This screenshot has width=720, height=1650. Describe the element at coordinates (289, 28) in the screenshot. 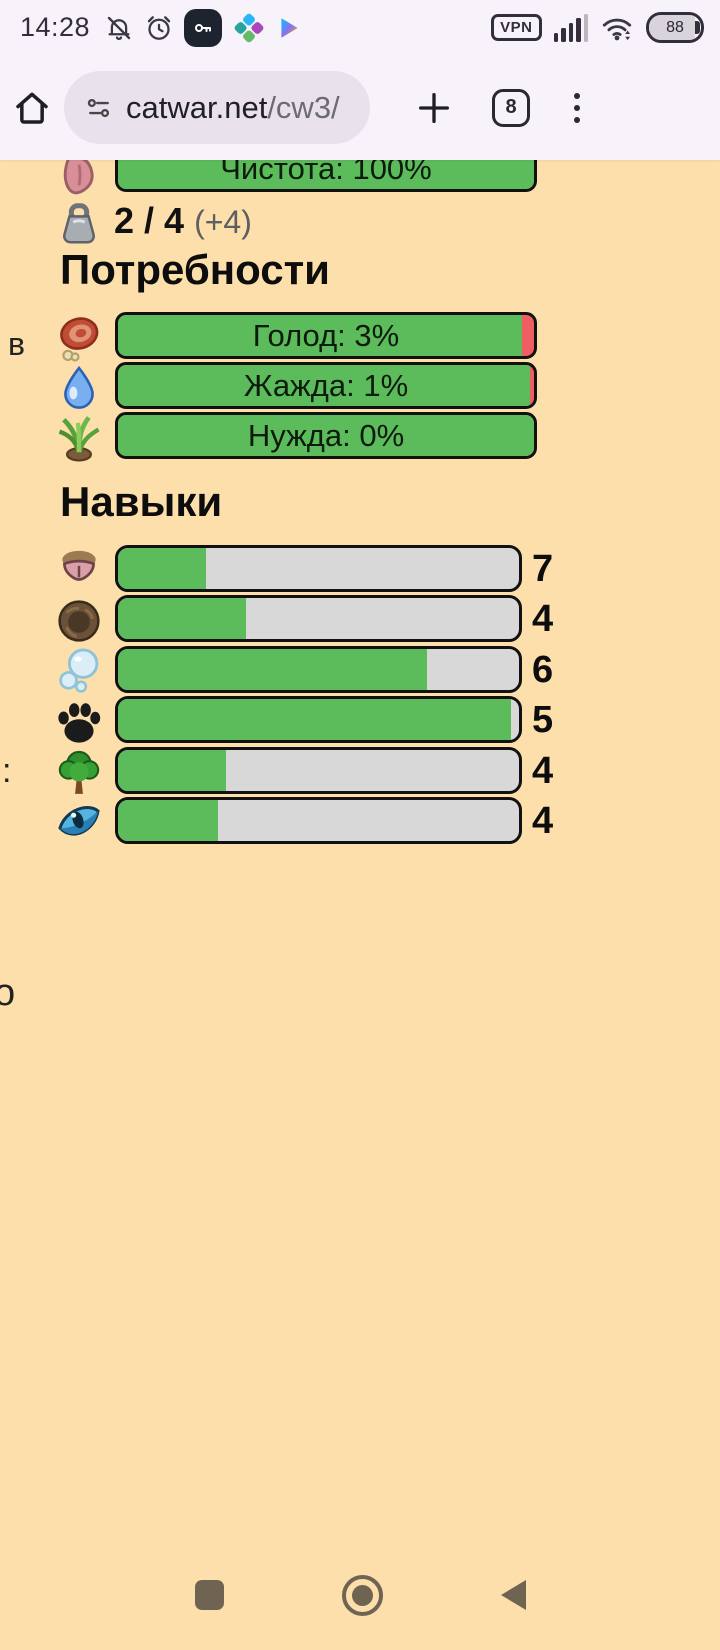

I see `play-store-icon` at that location.